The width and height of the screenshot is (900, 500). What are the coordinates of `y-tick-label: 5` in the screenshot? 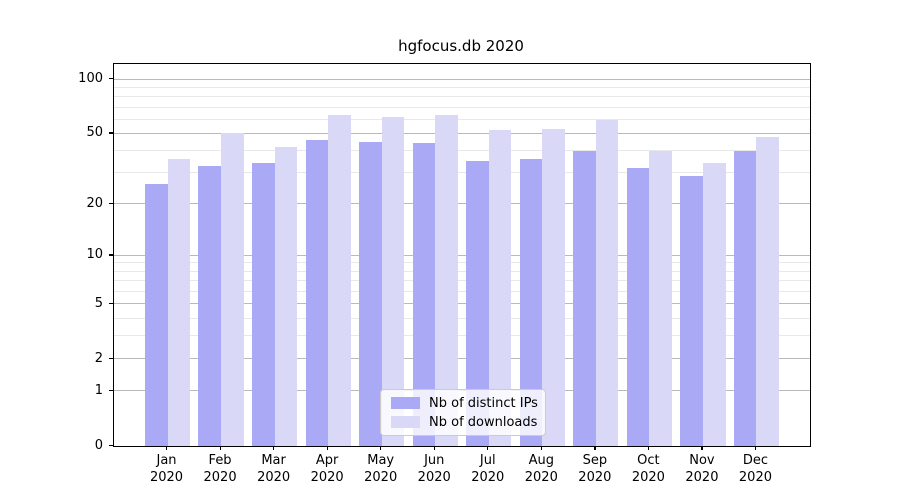 It's located at (98, 303).